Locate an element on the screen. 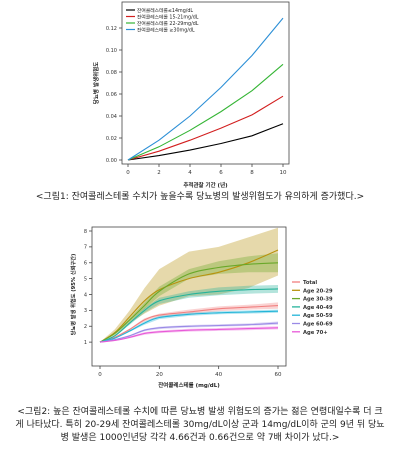  legend-label: 잔여콜레스테롤 ≥30mg/dL is located at coordinates (166, 29).